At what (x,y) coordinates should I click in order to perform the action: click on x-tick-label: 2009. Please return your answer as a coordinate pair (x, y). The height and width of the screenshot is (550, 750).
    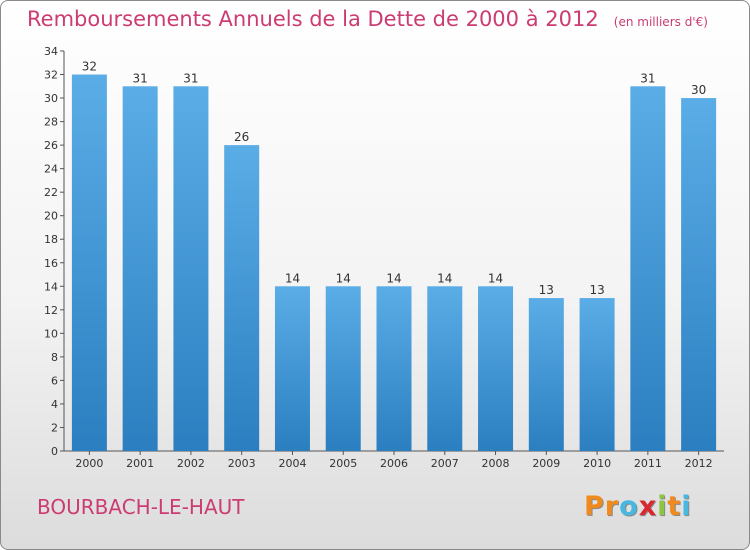
    Looking at the image, I should click on (546, 463).